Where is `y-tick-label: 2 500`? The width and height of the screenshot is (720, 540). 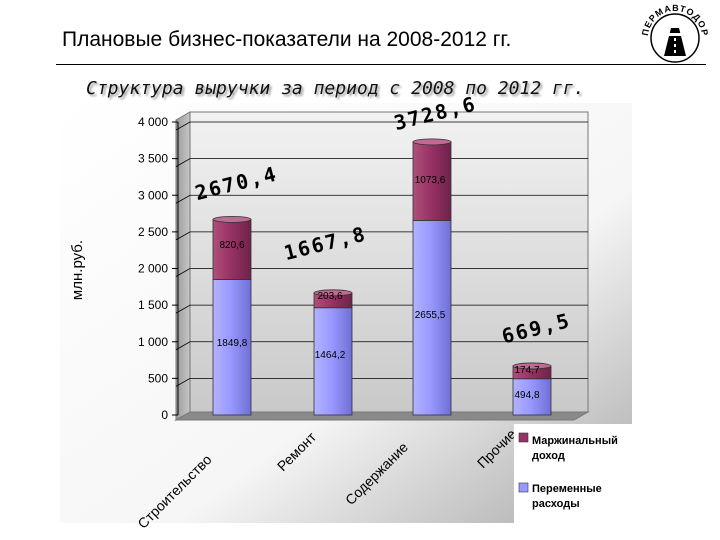 y-tick-label: 2 500 is located at coordinates (153, 232).